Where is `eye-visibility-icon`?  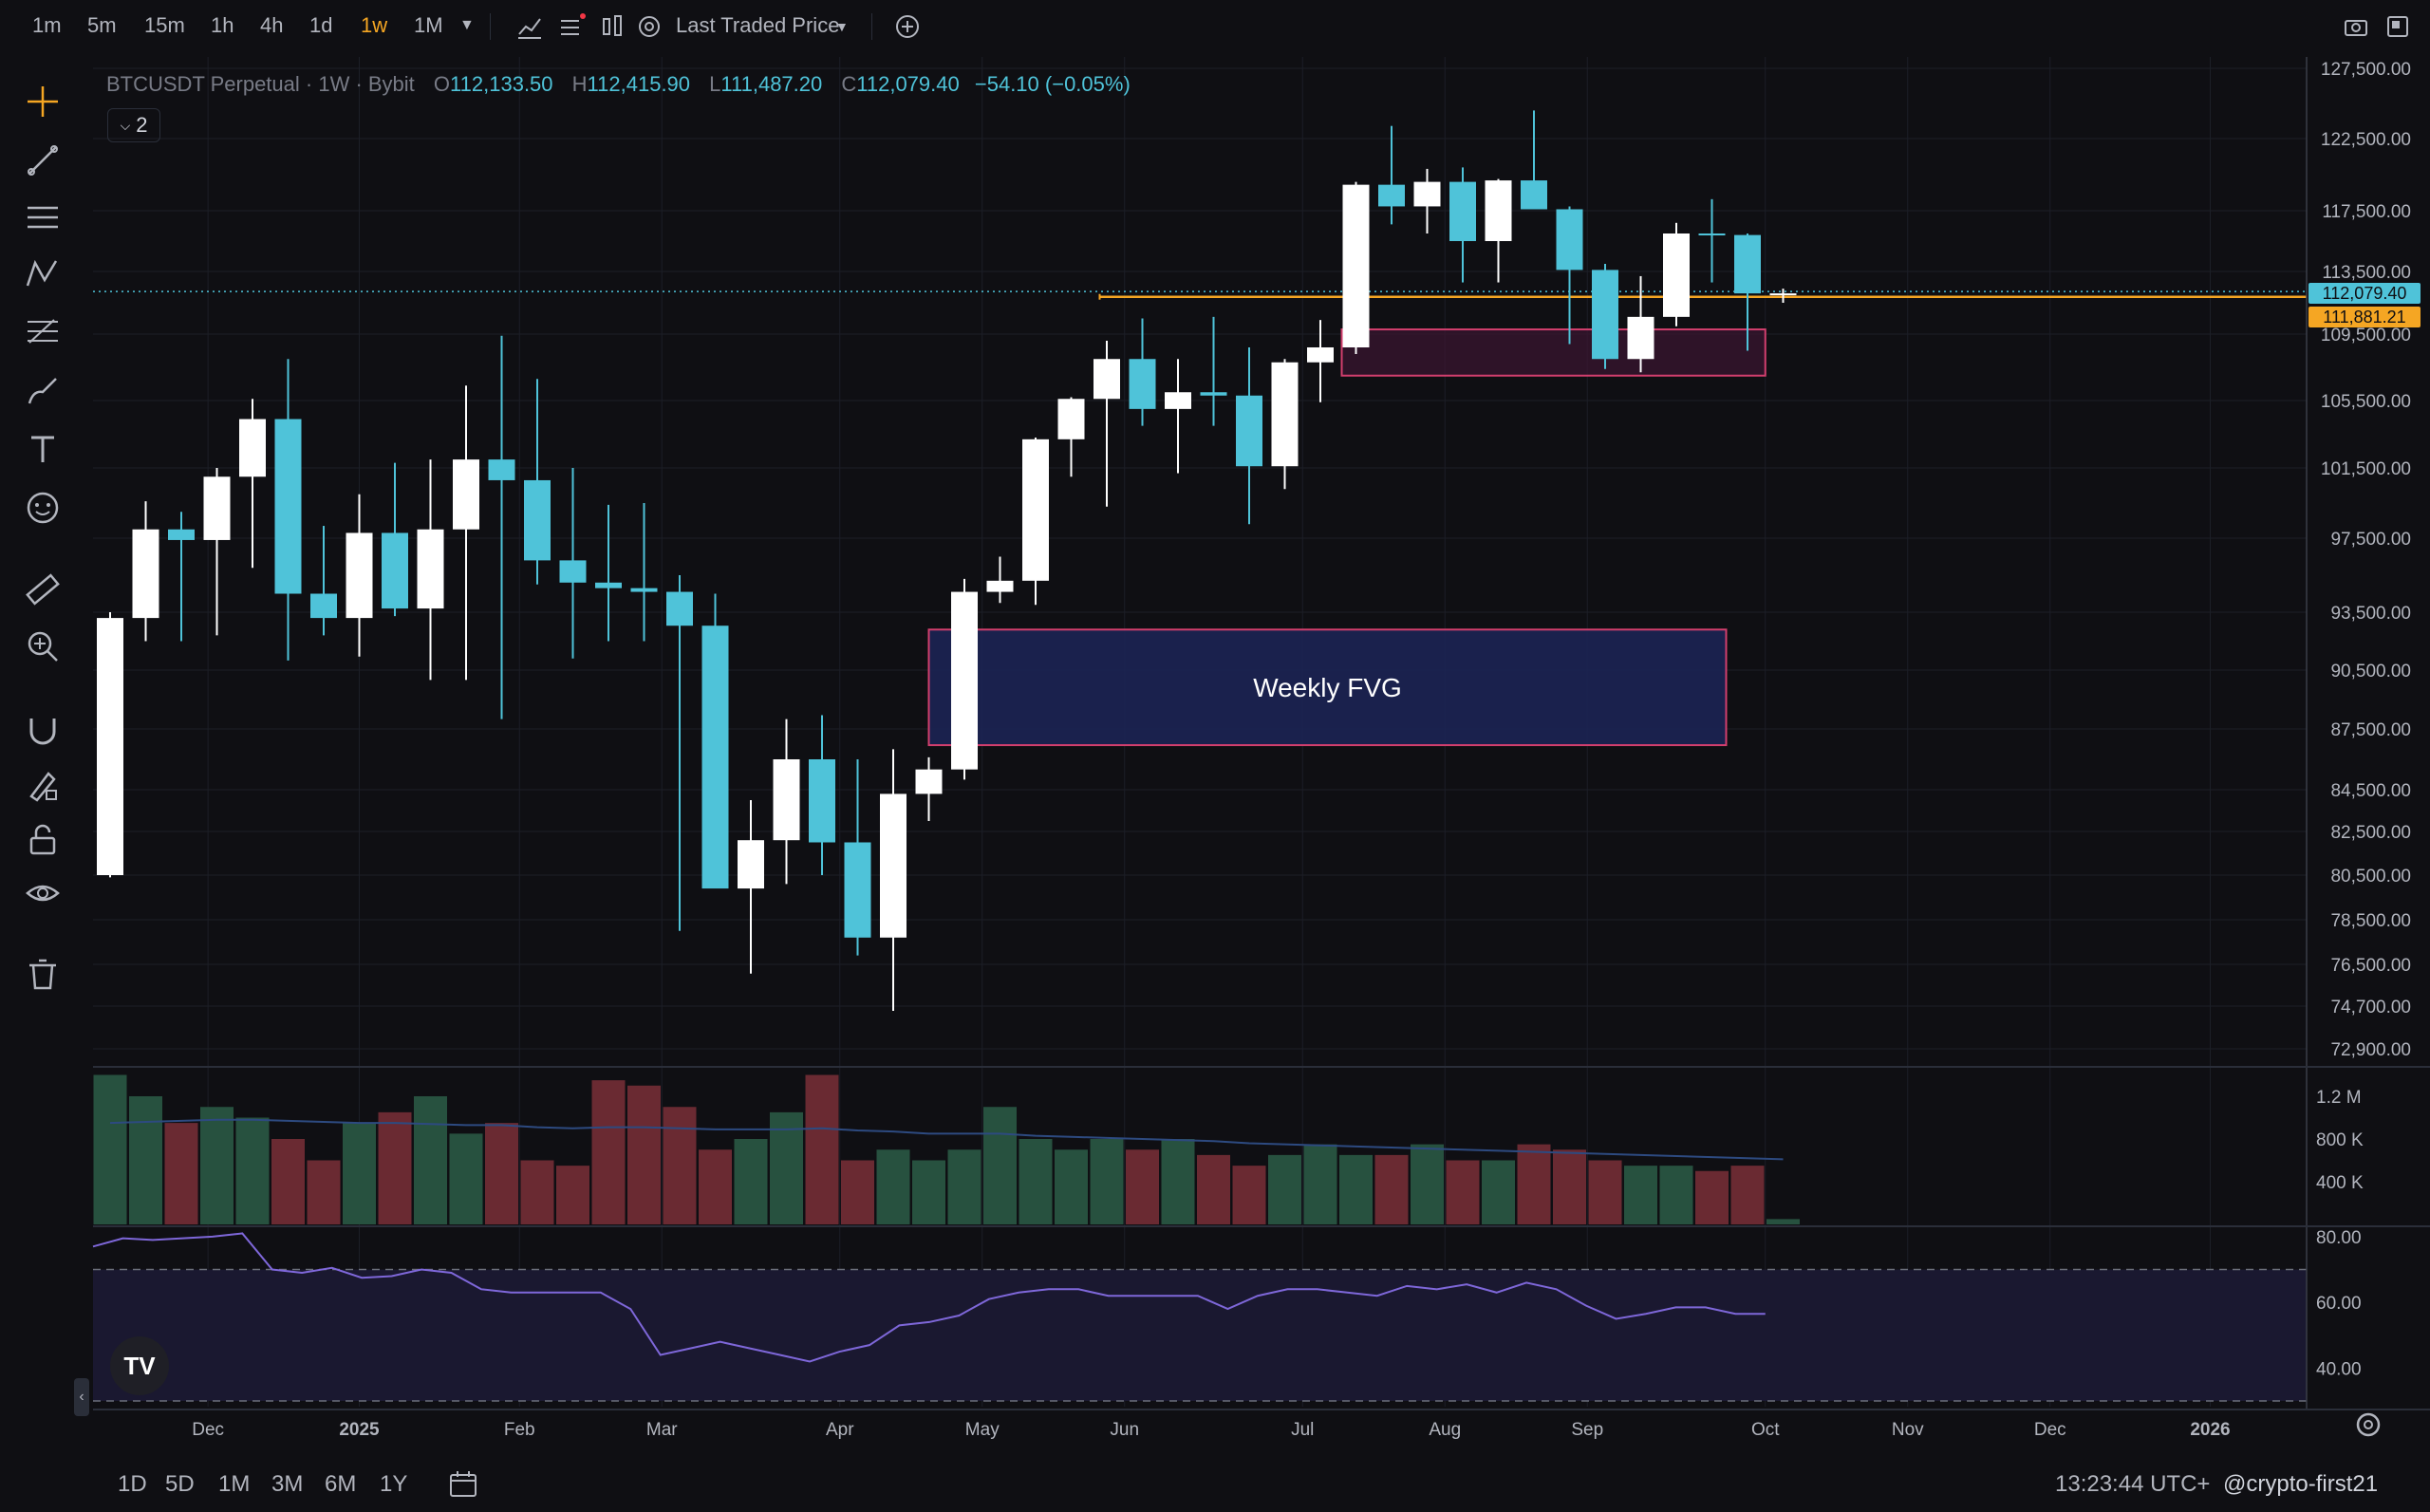
eye-visibility-icon is located at coordinates (43, 893).